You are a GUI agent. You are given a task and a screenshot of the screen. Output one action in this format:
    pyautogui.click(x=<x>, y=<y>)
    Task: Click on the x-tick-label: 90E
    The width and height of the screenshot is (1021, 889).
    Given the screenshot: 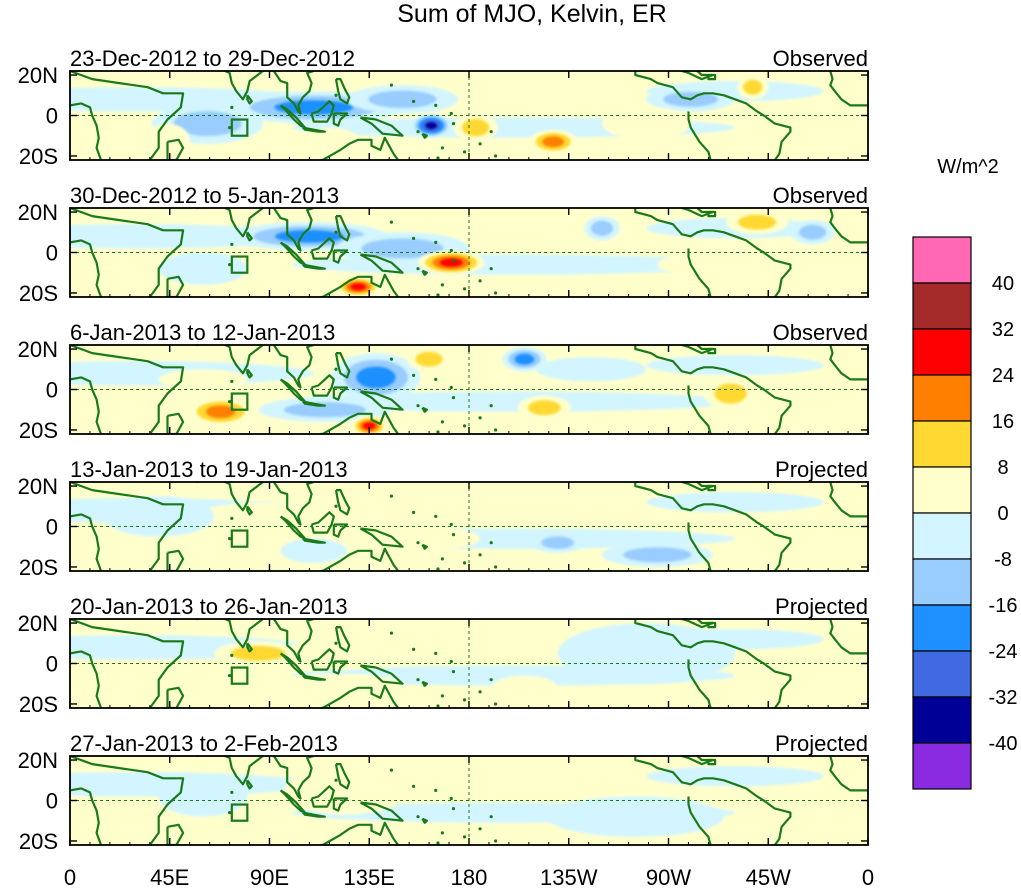 What is the action you would take?
    pyautogui.click(x=269, y=877)
    